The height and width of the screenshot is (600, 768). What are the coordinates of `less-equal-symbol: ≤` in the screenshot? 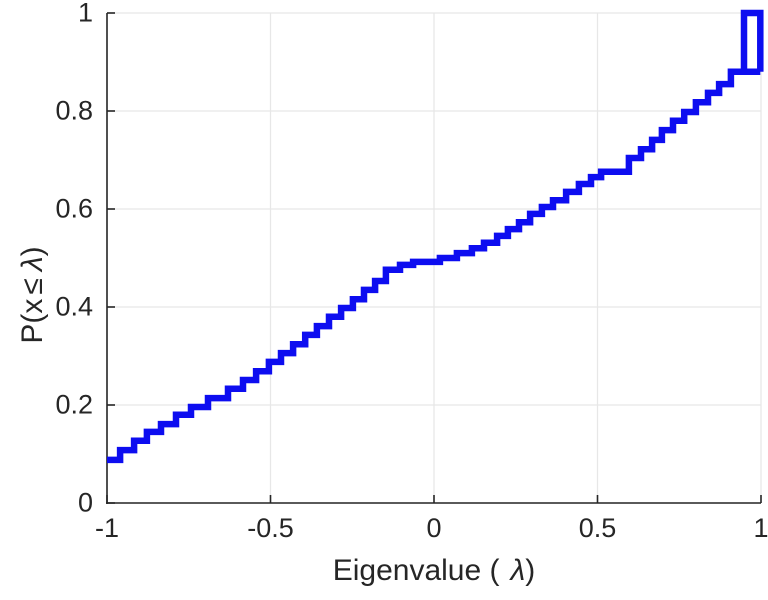 It's located at (32, 286).